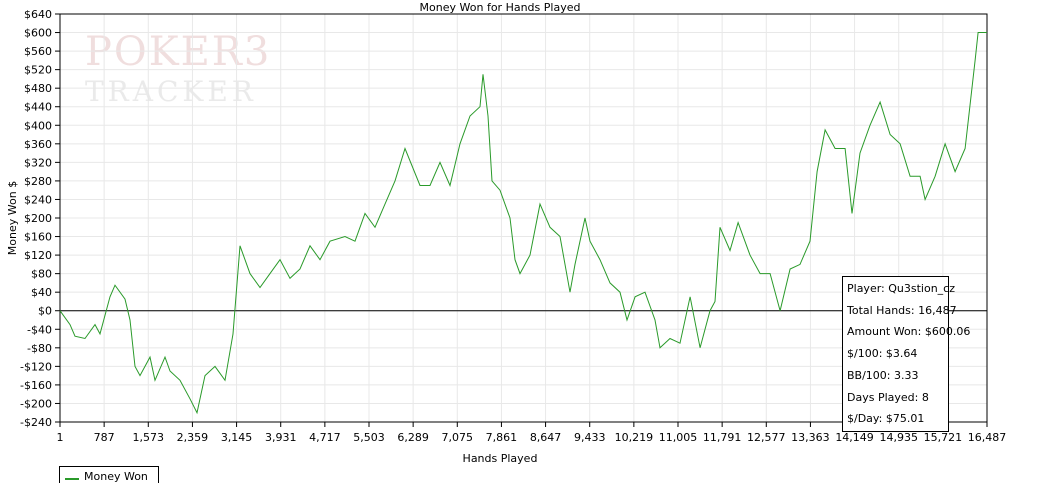 Image resolution: width=1054 pixels, height=483 pixels. Describe the element at coordinates (500, 458) in the screenshot. I see `x-axis-label: Hands Played` at that location.